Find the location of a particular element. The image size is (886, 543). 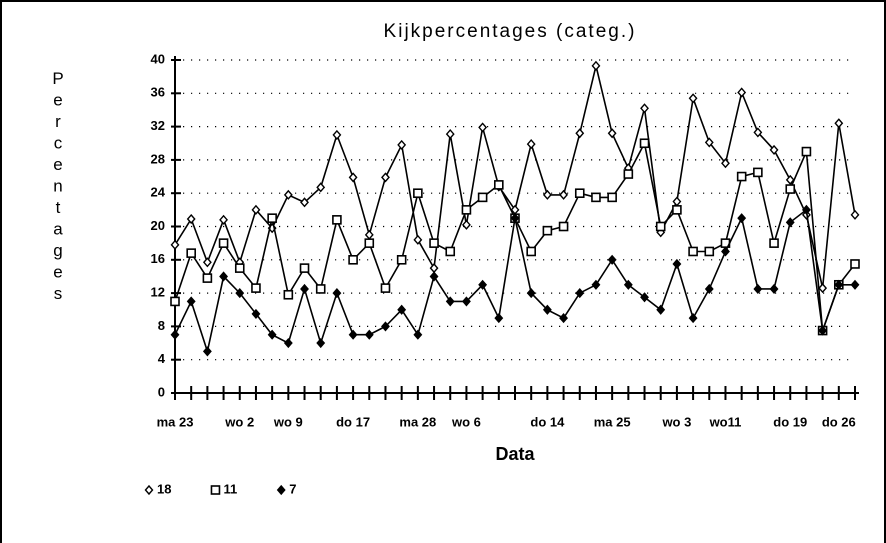

x-tick-label: wo 6 is located at coordinates (466, 421).